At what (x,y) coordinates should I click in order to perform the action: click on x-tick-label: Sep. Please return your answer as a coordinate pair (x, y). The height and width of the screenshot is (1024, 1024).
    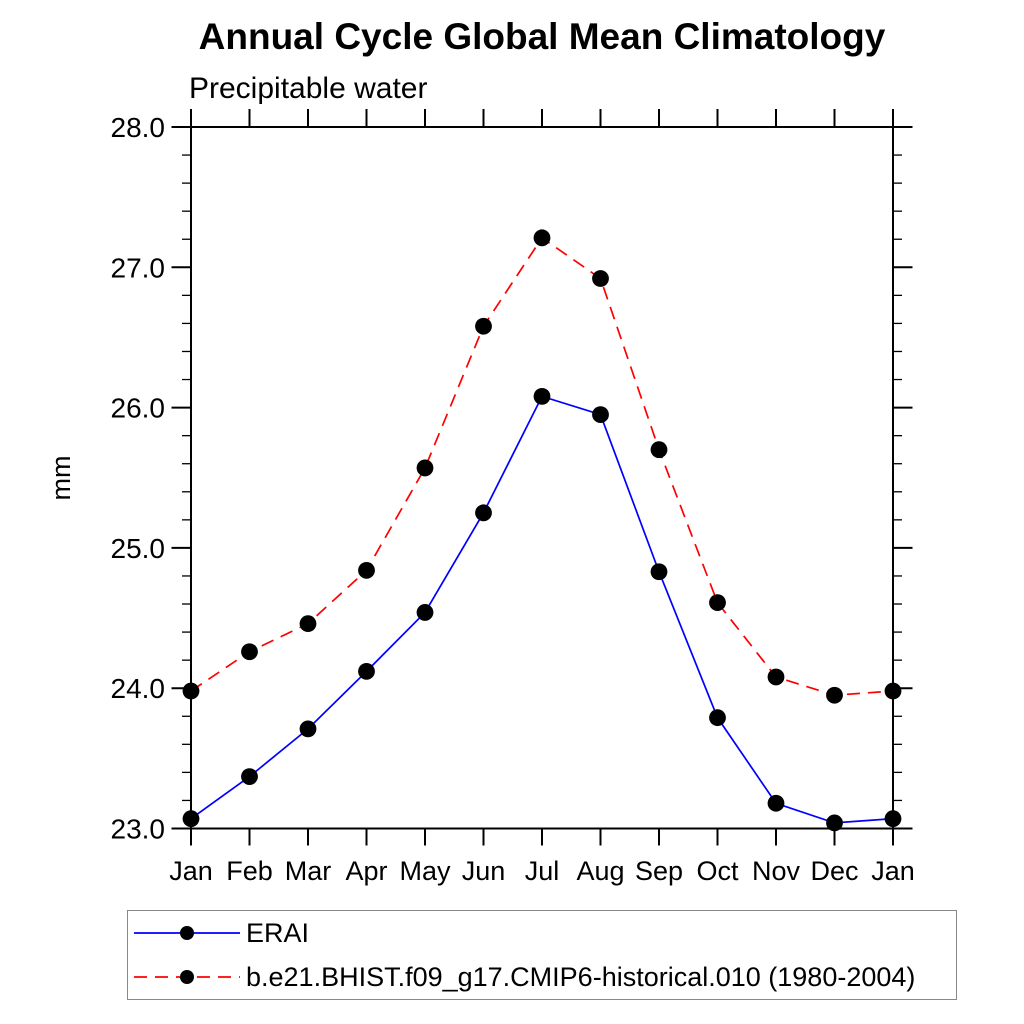
    Looking at the image, I should click on (659, 871).